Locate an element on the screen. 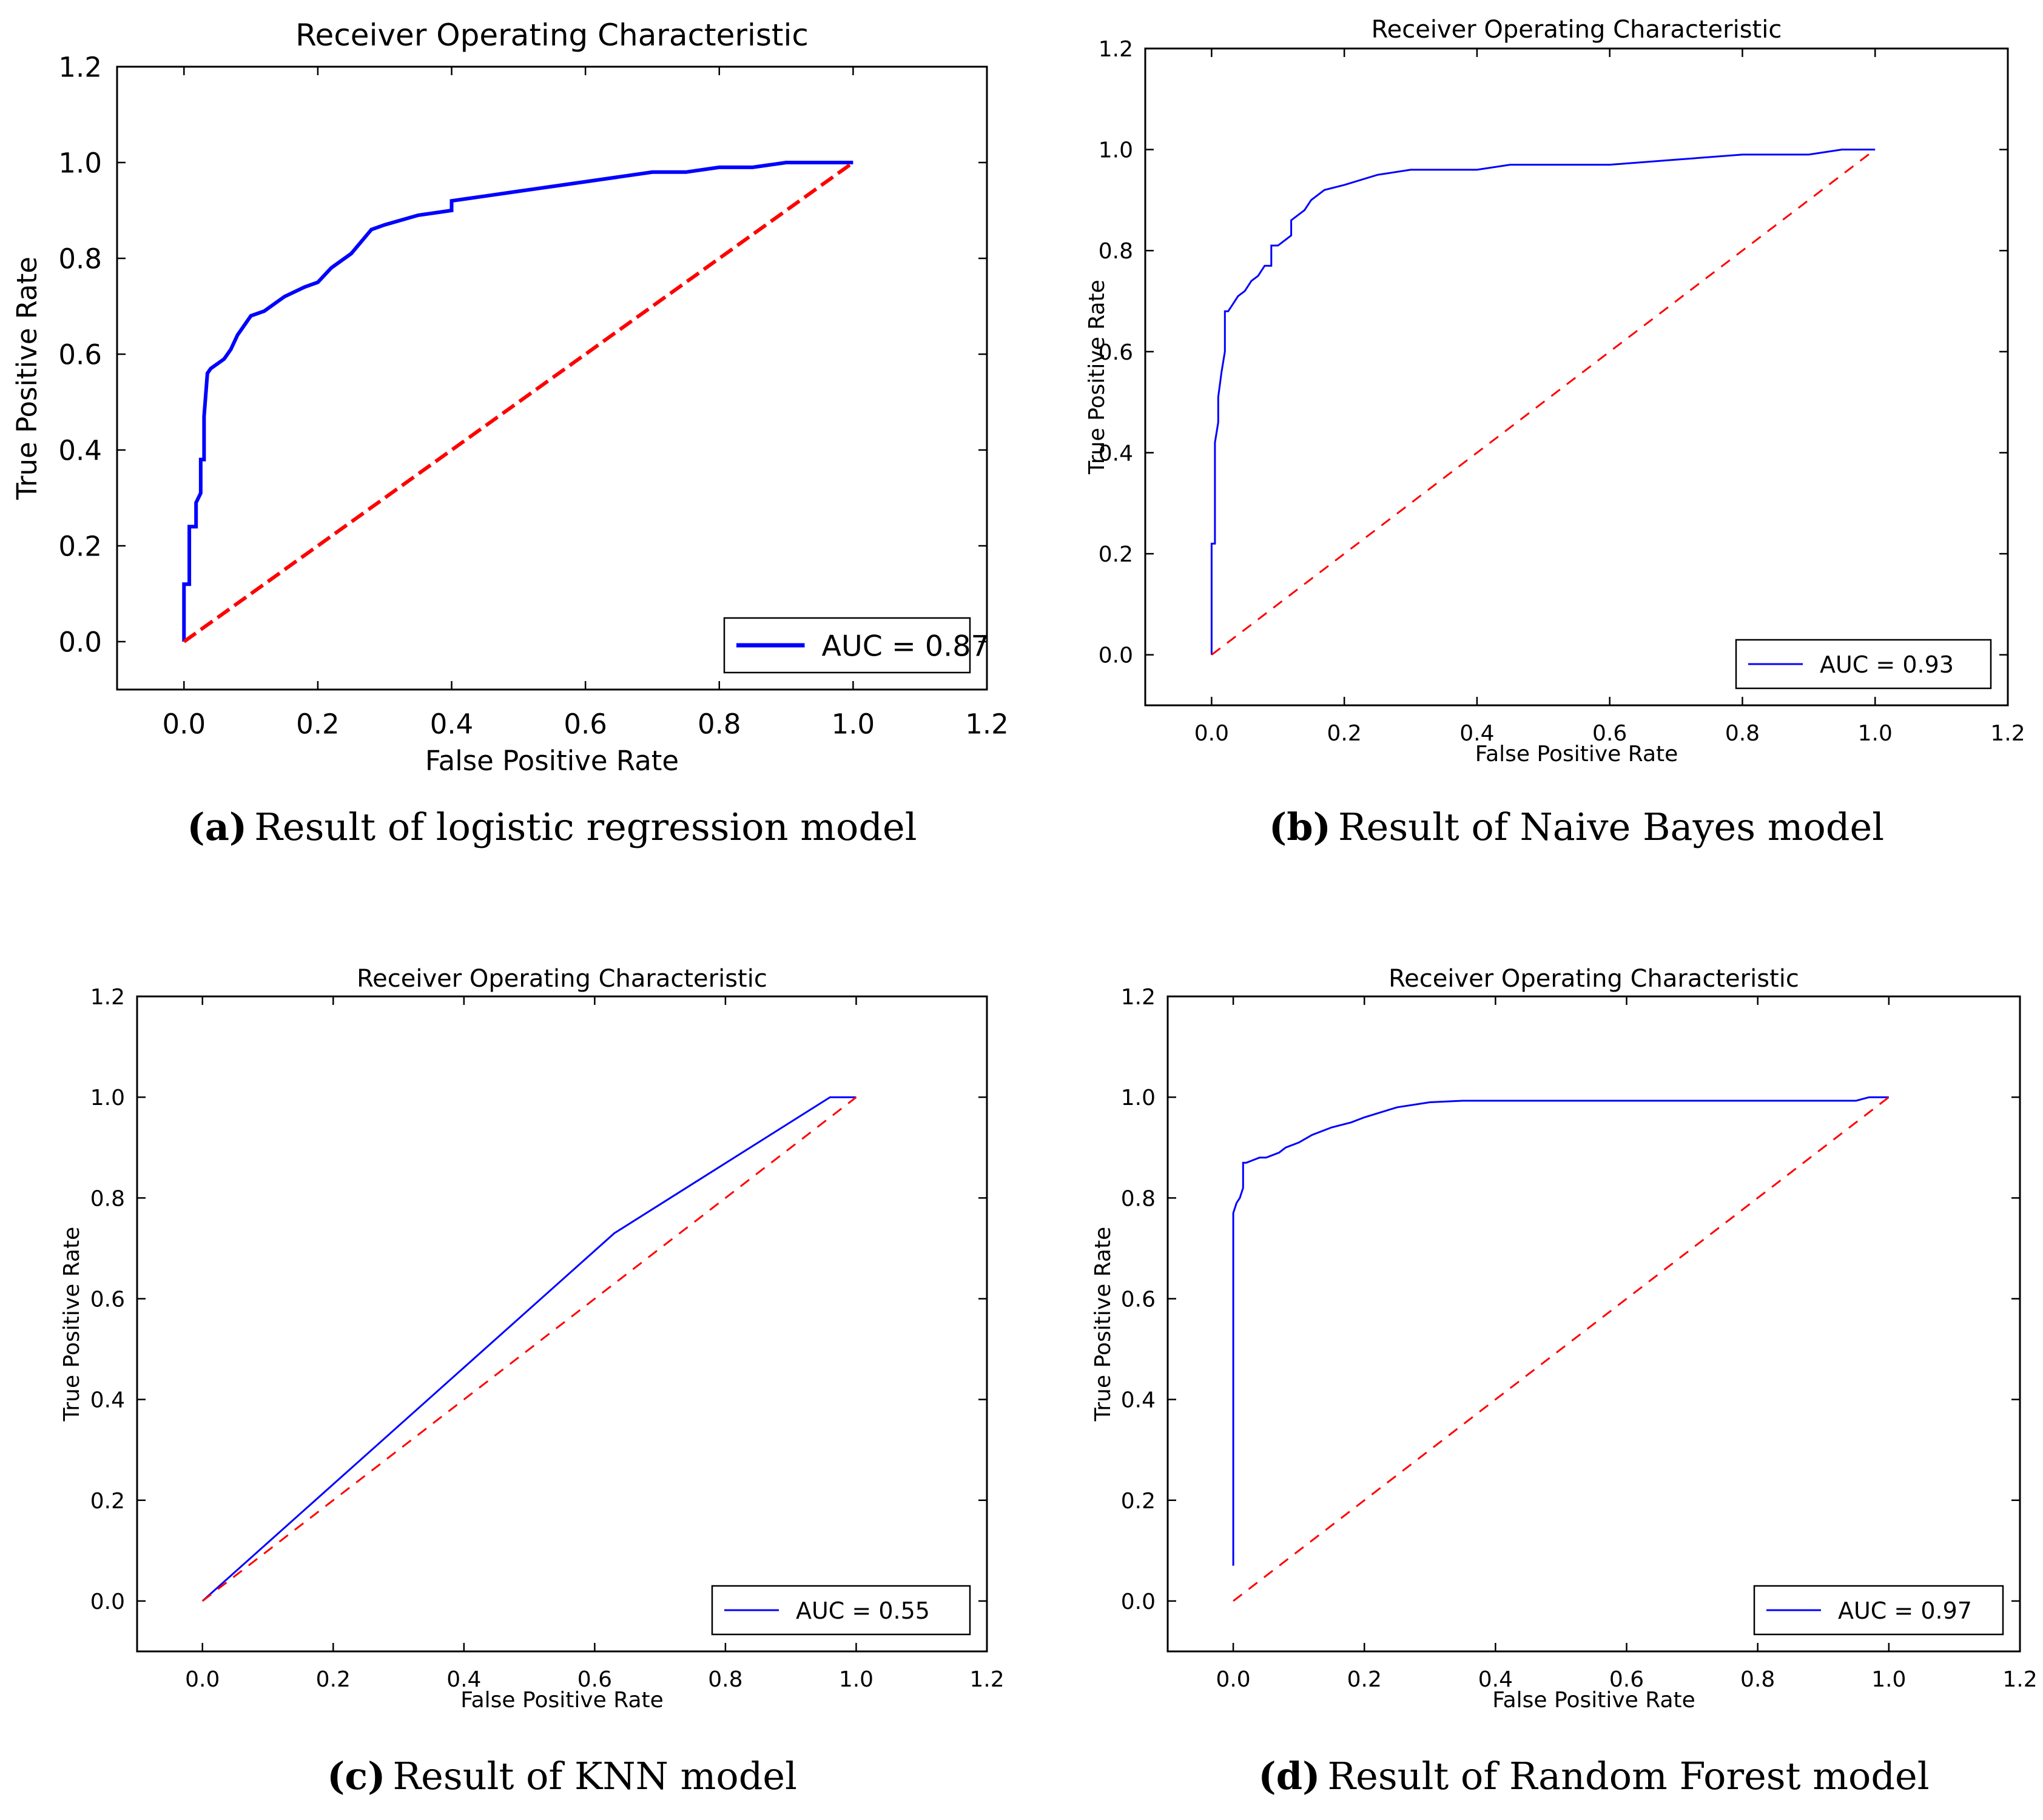 This screenshot has width=2043, height=1820. caption-text: Result of Naive Bayes model is located at coordinates (1611, 827).